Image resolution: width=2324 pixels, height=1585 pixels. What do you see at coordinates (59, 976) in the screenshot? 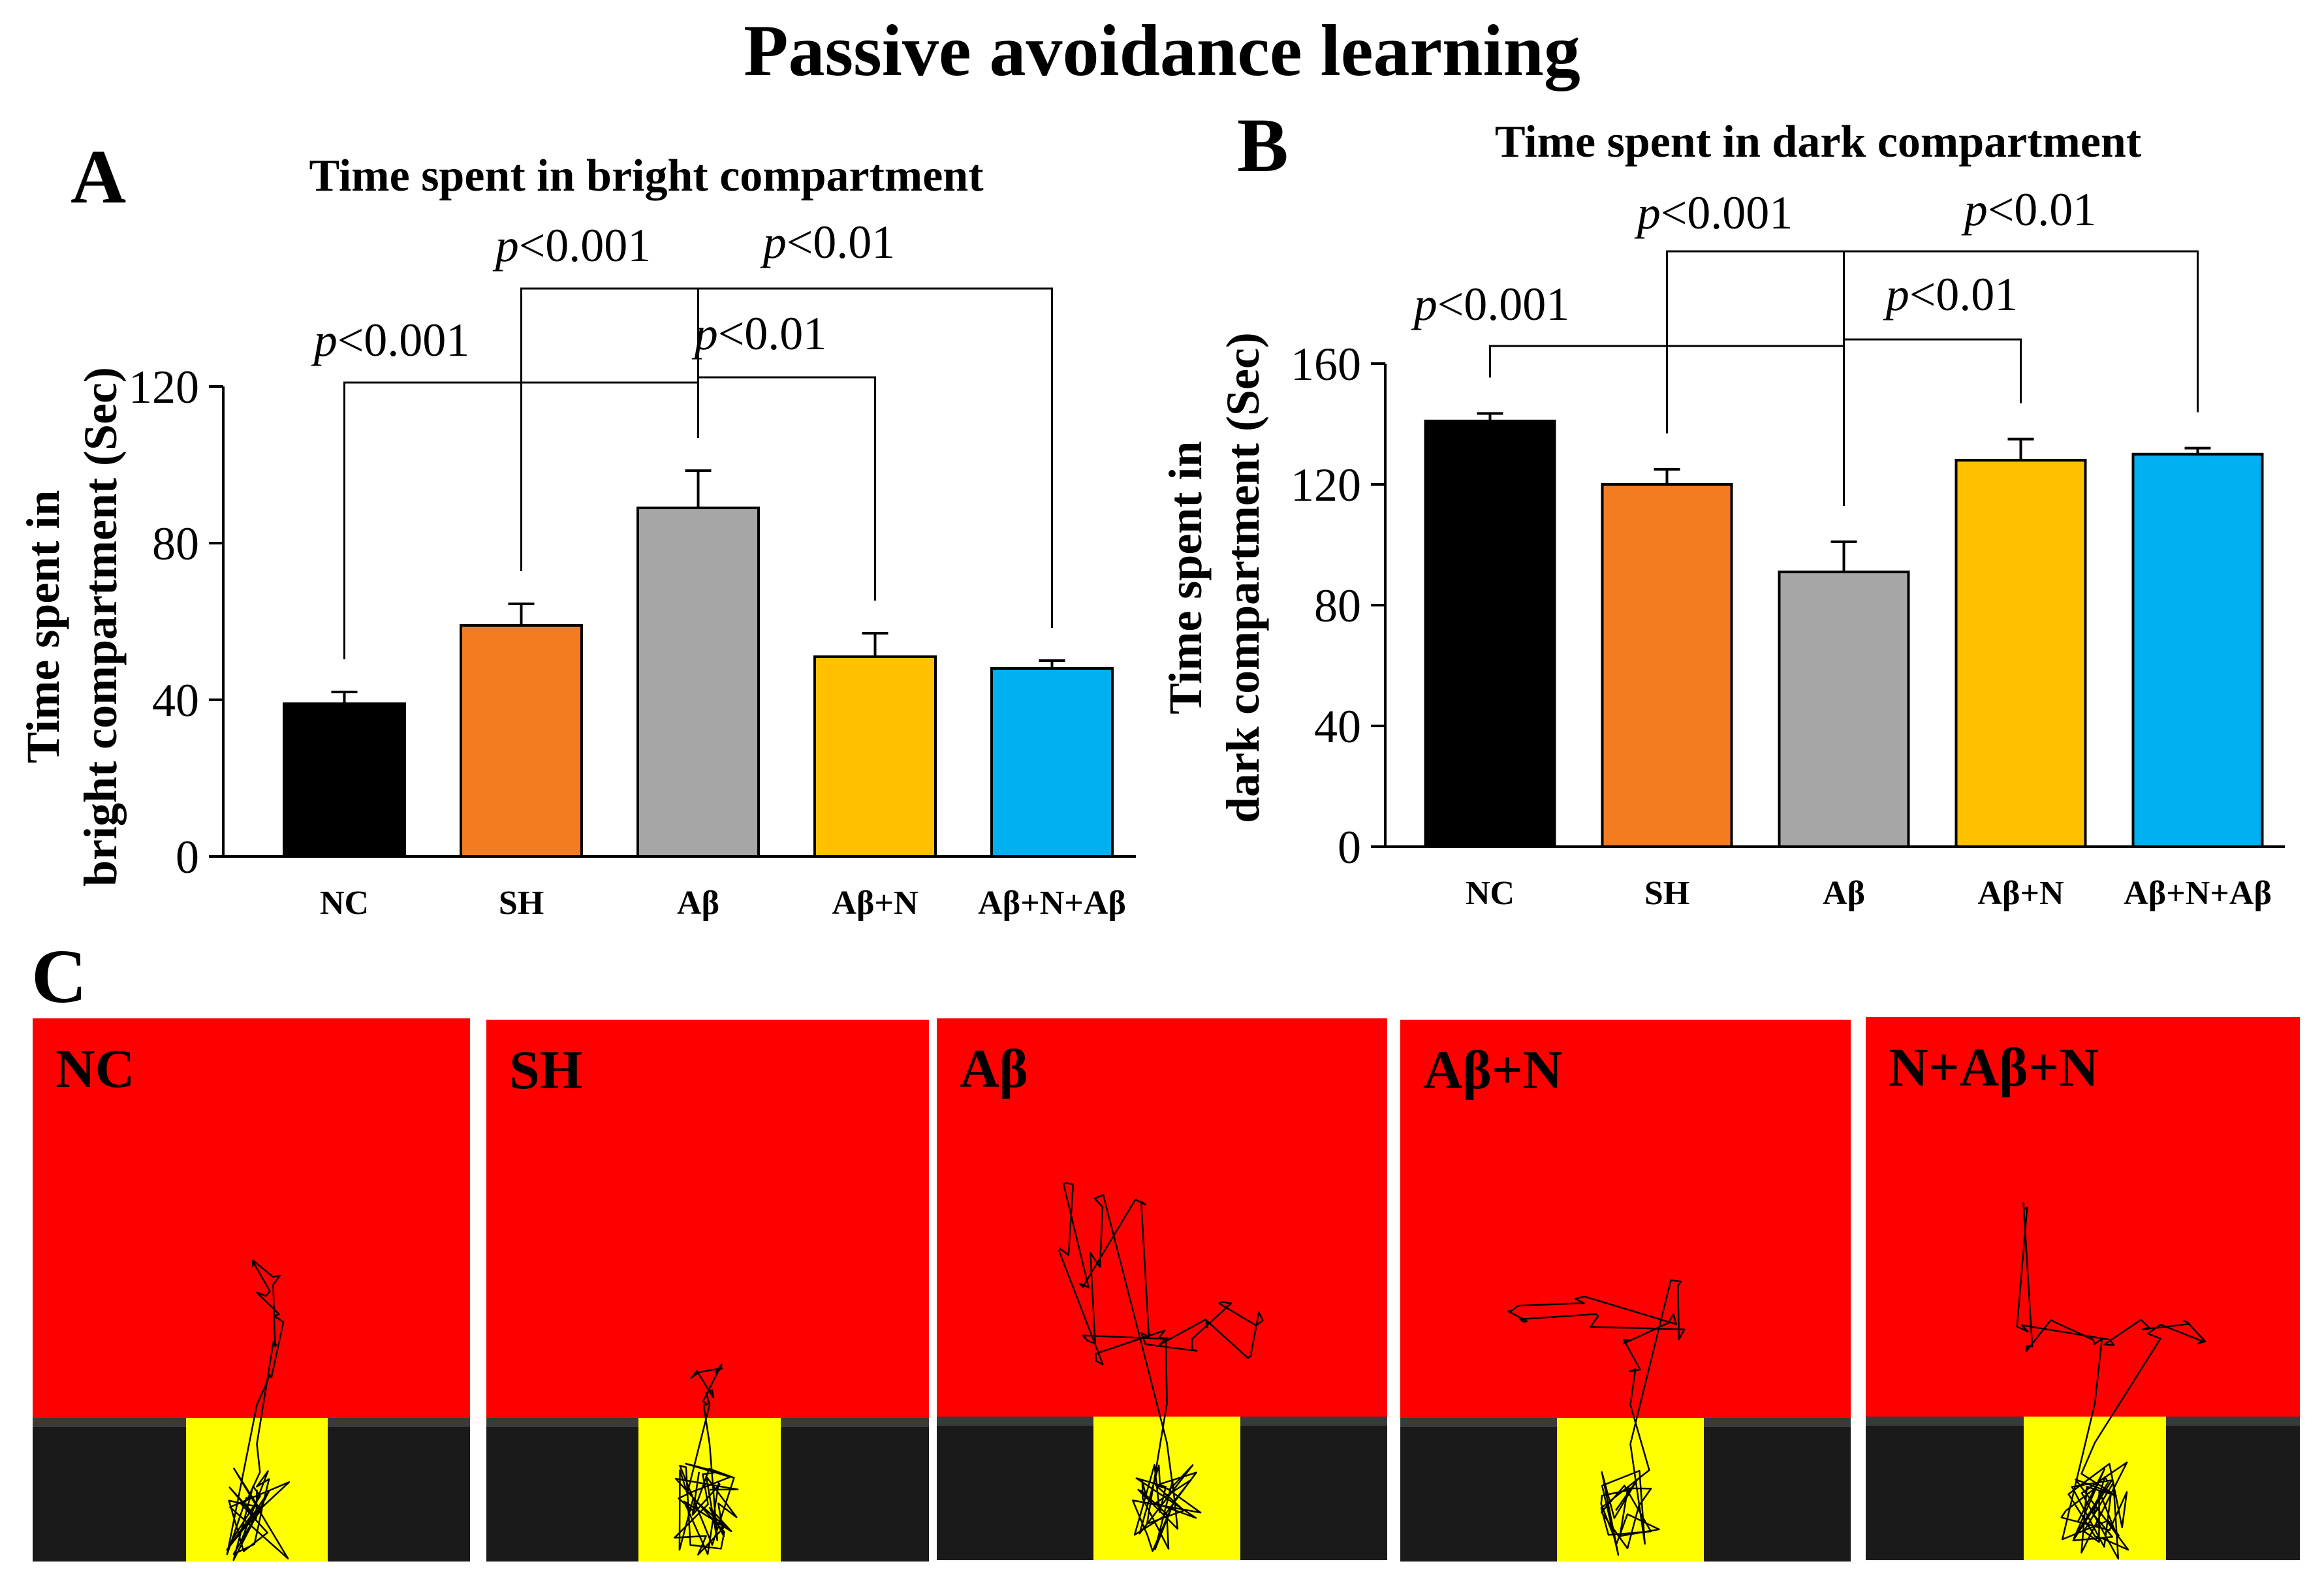
I see `panel-c-letter: C` at bounding box center [59, 976].